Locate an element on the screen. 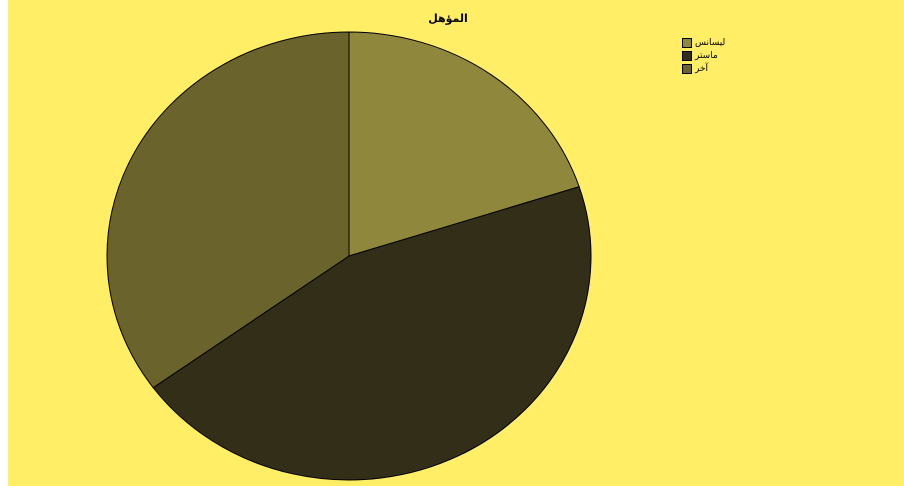 The width and height of the screenshot is (904, 486). legend-label: آخر is located at coordinates (702, 68).